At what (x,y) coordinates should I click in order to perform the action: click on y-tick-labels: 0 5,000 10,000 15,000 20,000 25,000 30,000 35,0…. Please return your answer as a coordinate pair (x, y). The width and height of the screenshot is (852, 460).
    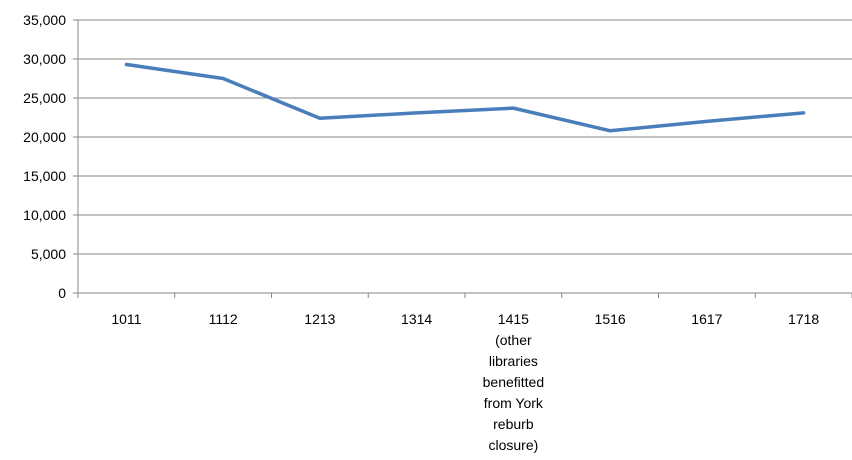
    Looking at the image, I should click on (44, 156).